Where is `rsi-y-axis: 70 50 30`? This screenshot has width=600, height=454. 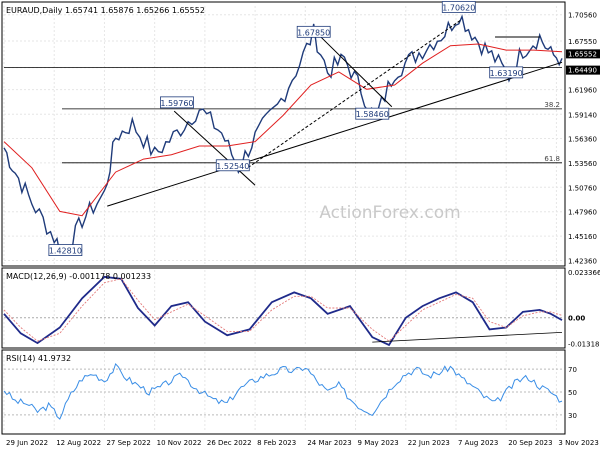
rsi-y-axis: 70 50 30 is located at coordinates (572, 393).